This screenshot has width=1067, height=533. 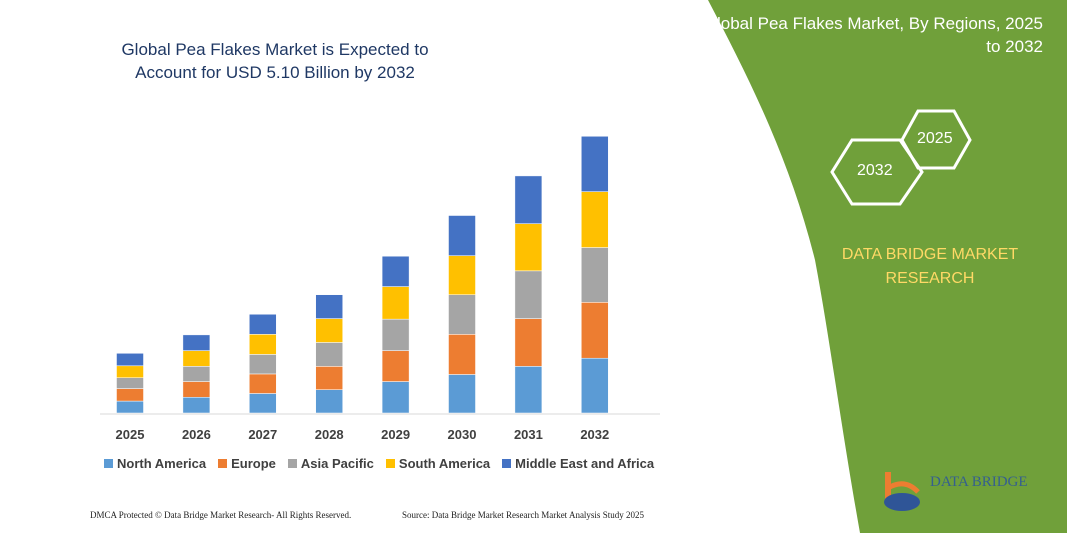 What do you see at coordinates (595, 385) in the screenshot?
I see `bar-2032-north-america` at bounding box center [595, 385].